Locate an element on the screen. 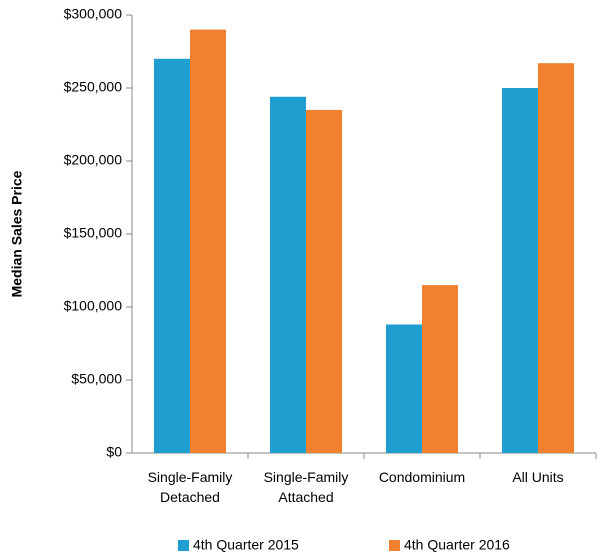 The height and width of the screenshot is (558, 605). y-tick-label: $100,000 is located at coordinates (93, 306).